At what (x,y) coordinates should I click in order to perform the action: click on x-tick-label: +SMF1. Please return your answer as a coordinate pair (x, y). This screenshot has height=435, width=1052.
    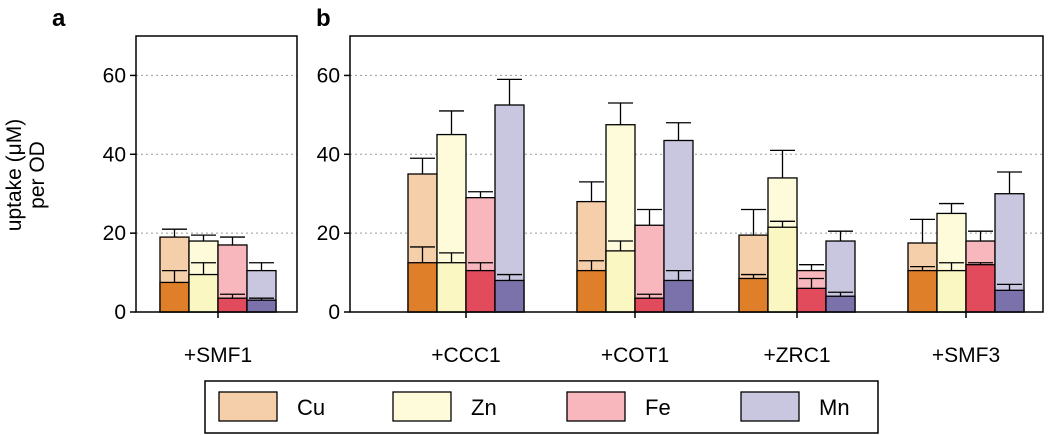
    Looking at the image, I should click on (218, 355).